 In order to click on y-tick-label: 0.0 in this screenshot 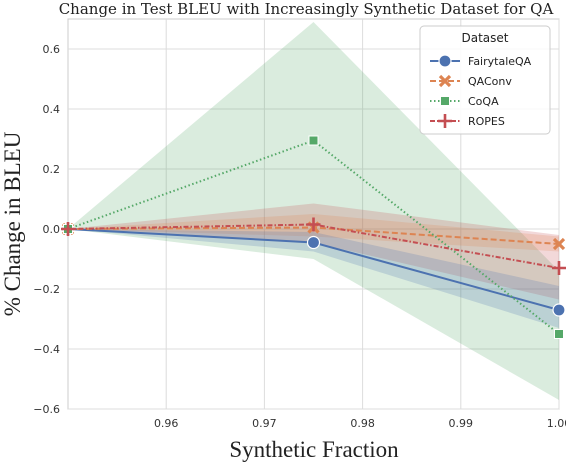, I will do `click(52, 229)`.